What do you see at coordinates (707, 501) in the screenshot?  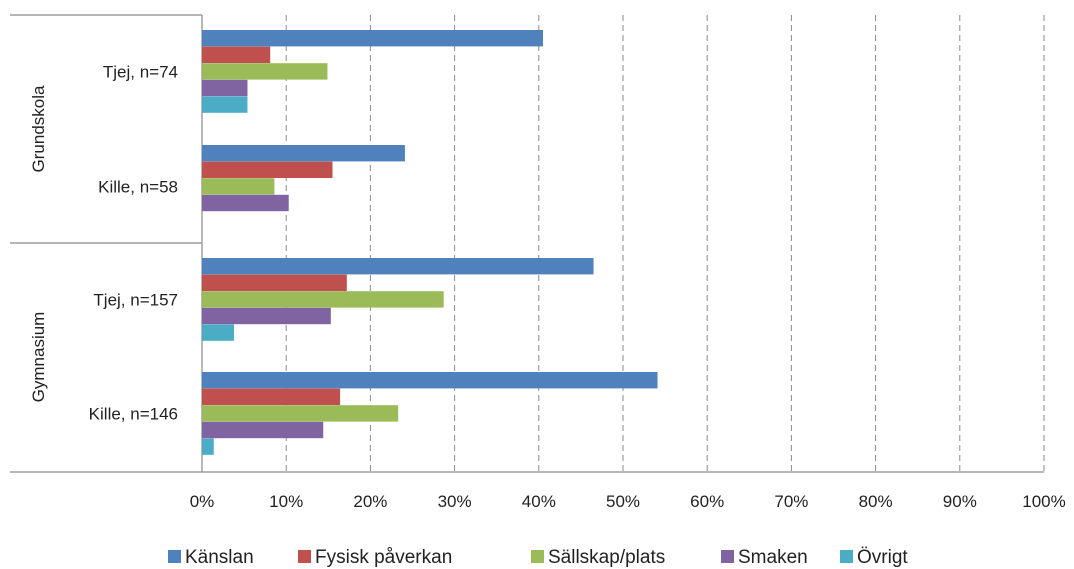 I see `x-tick-label: 60%` at bounding box center [707, 501].